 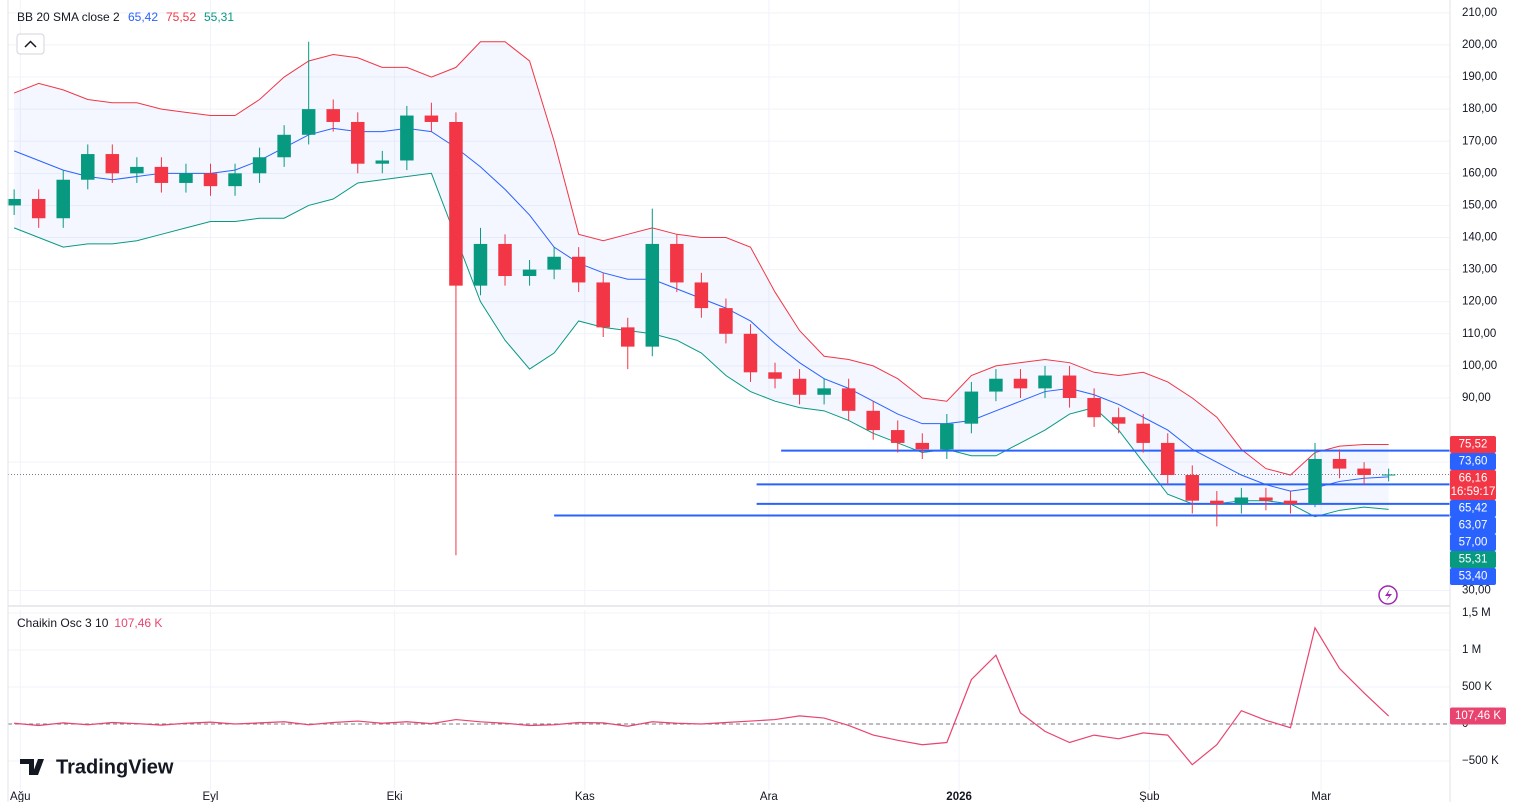 I want to click on osc-tick-label: 1 M, so click(x=1471, y=650).